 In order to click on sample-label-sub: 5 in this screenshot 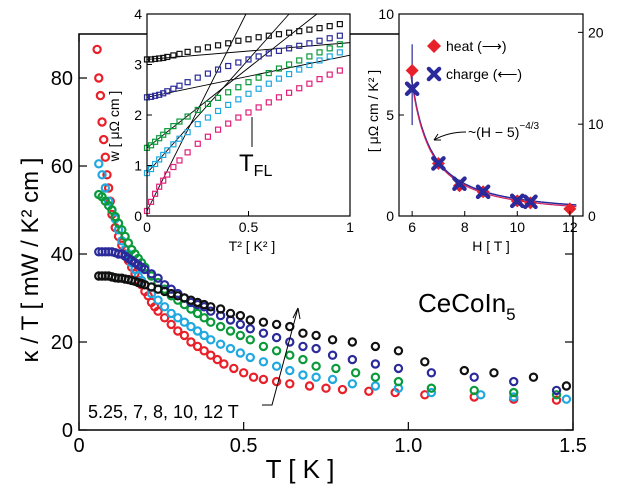, I will do `click(510, 314)`.